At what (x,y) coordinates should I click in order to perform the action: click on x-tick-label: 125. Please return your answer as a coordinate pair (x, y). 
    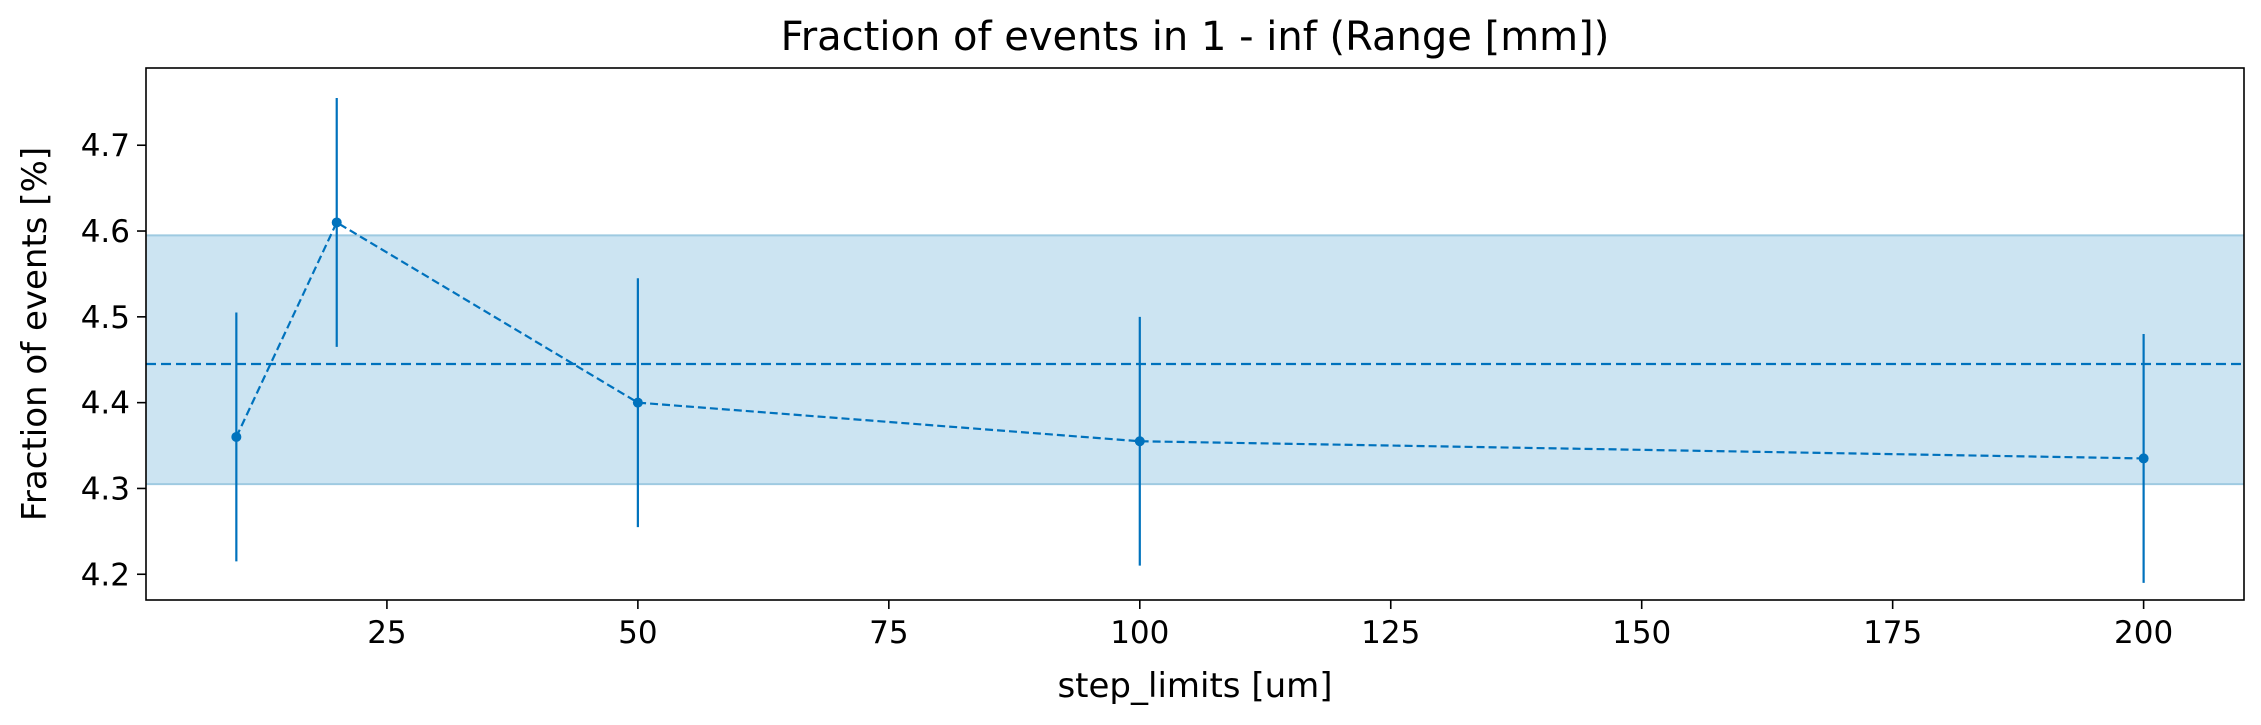
    Looking at the image, I should click on (1390, 633).